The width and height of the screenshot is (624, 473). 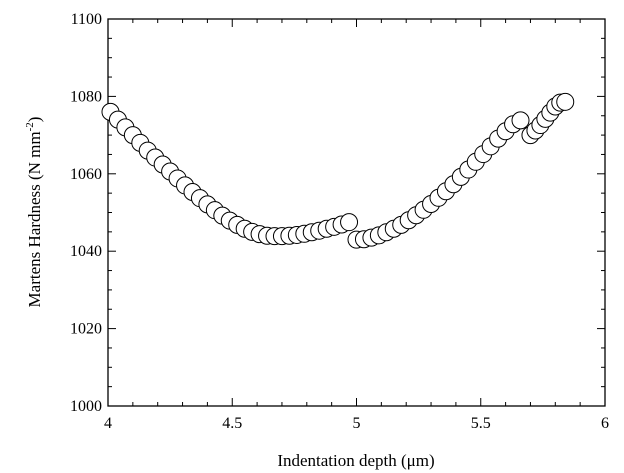 What do you see at coordinates (232, 423) in the screenshot?
I see `x-tick-label: 4.5` at bounding box center [232, 423].